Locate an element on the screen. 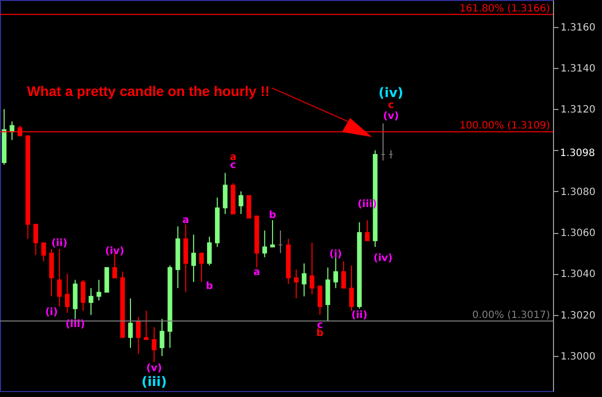 This screenshot has width=602, height=397. annotation: What a pretty candle on the hourly !! is located at coordinates (148, 91).